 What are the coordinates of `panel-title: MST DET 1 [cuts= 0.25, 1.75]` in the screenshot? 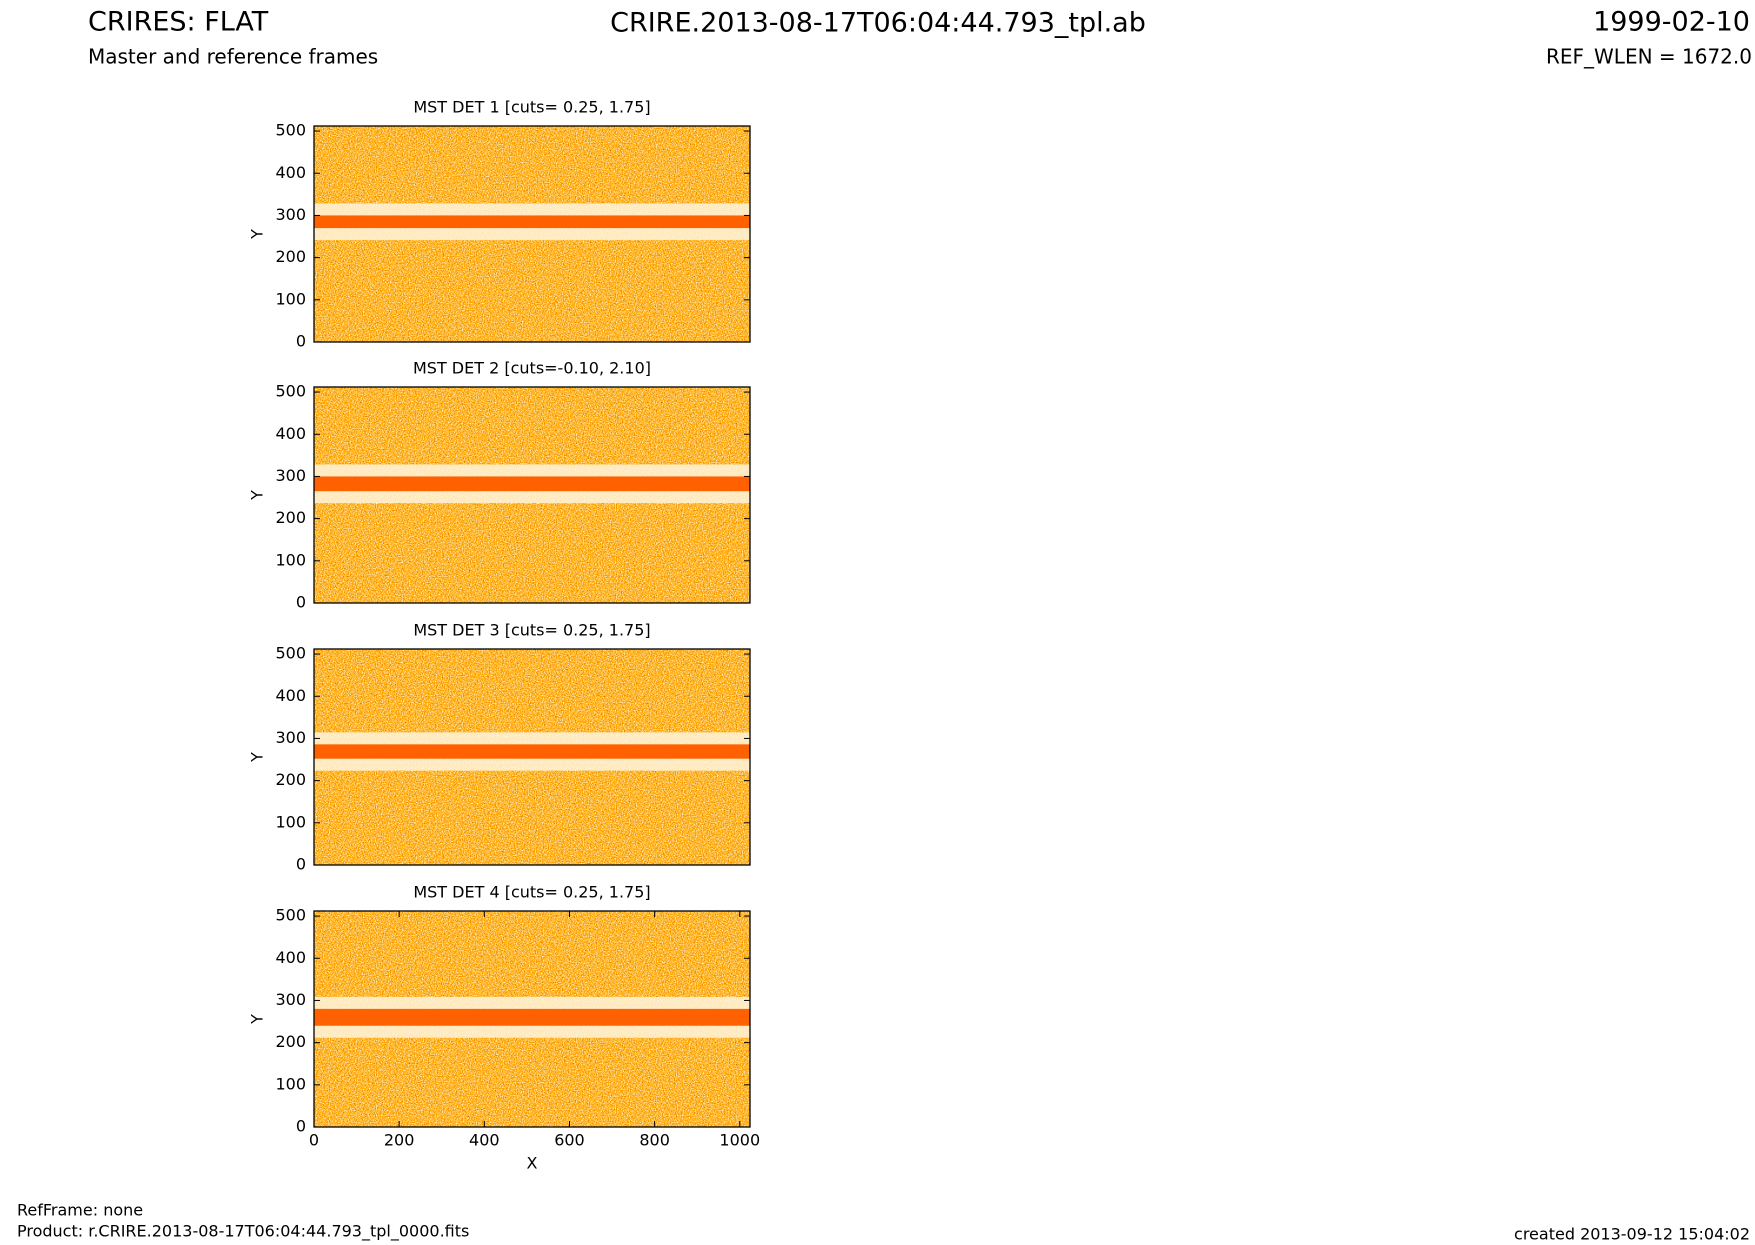 It's located at (531, 107).